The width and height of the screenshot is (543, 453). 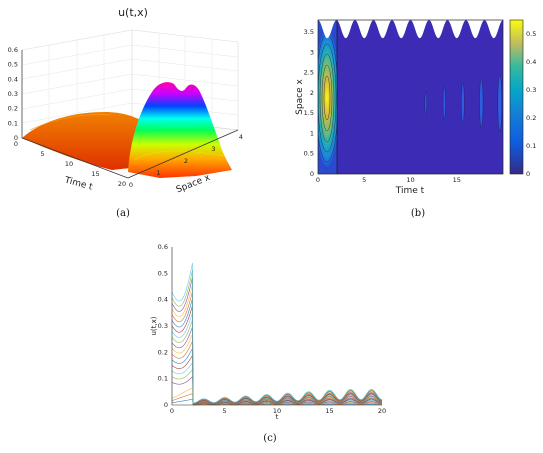 What do you see at coordinates (172, 411) in the screenshot?
I see `panel-c-x-tick: 0` at bounding box center [172, 411].